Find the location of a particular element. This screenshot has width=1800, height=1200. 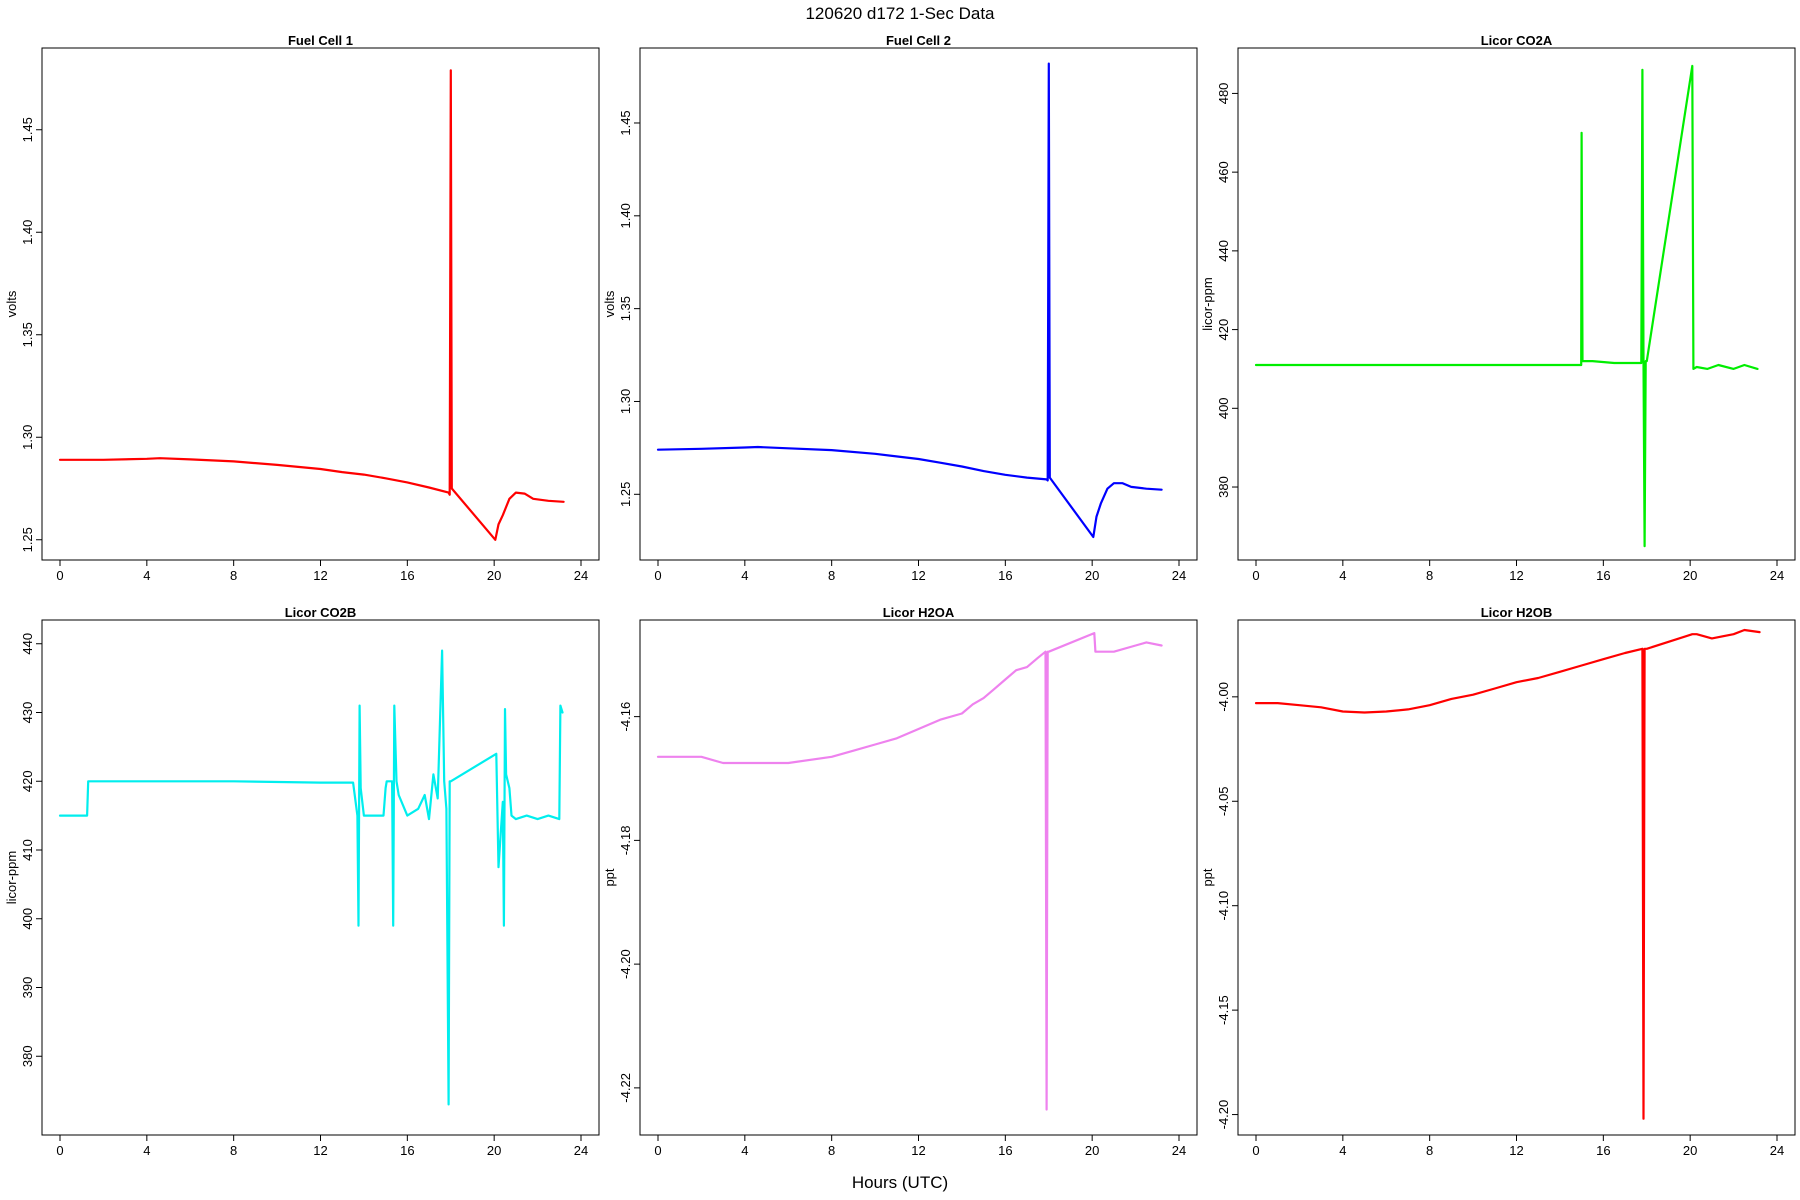

y-tick-label: -4.22 is located at coordinates (625, 1088).